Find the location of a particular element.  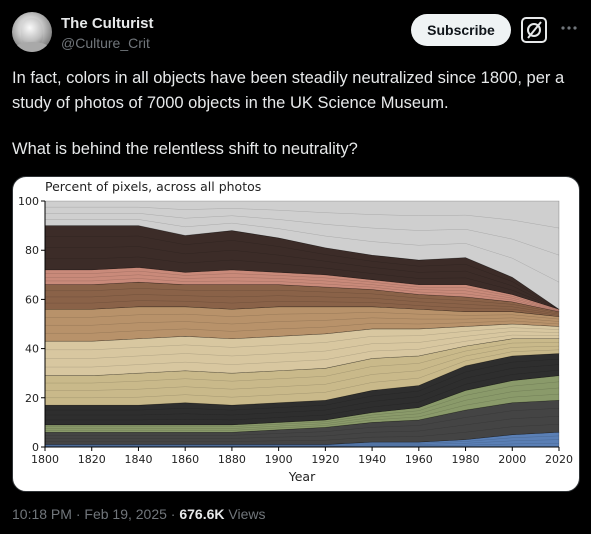

y-tick-label: 100 is located at coordinates (28, 201).